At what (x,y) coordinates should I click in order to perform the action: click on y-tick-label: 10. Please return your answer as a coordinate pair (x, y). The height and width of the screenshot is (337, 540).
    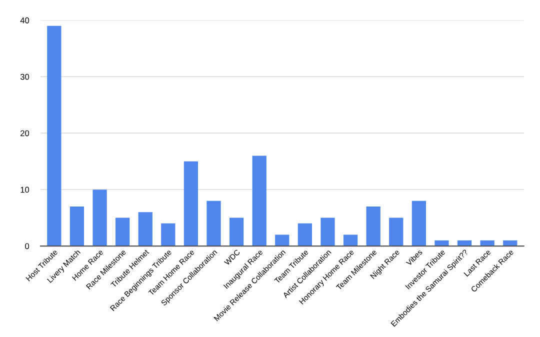
    Looking at the image, I should click on (25, 189).